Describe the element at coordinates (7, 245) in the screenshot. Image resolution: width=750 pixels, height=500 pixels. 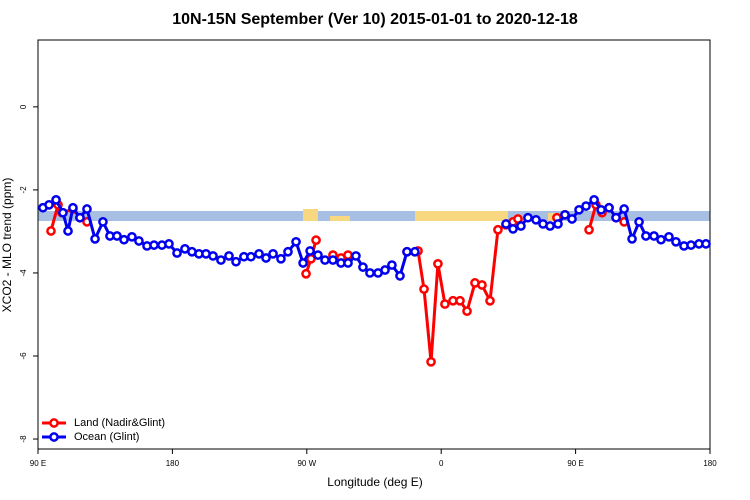
I see `y-axis-label: XCO2 - MLO trend (ppm)` at that location.